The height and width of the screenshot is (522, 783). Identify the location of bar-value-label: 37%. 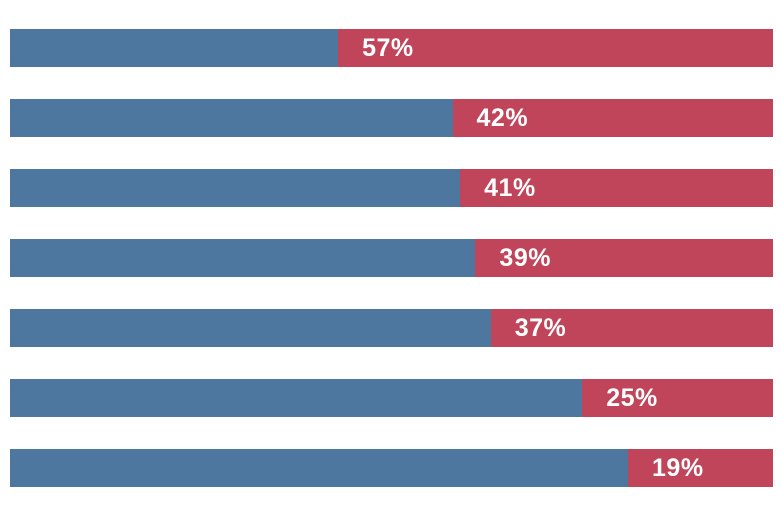
(540, 327).